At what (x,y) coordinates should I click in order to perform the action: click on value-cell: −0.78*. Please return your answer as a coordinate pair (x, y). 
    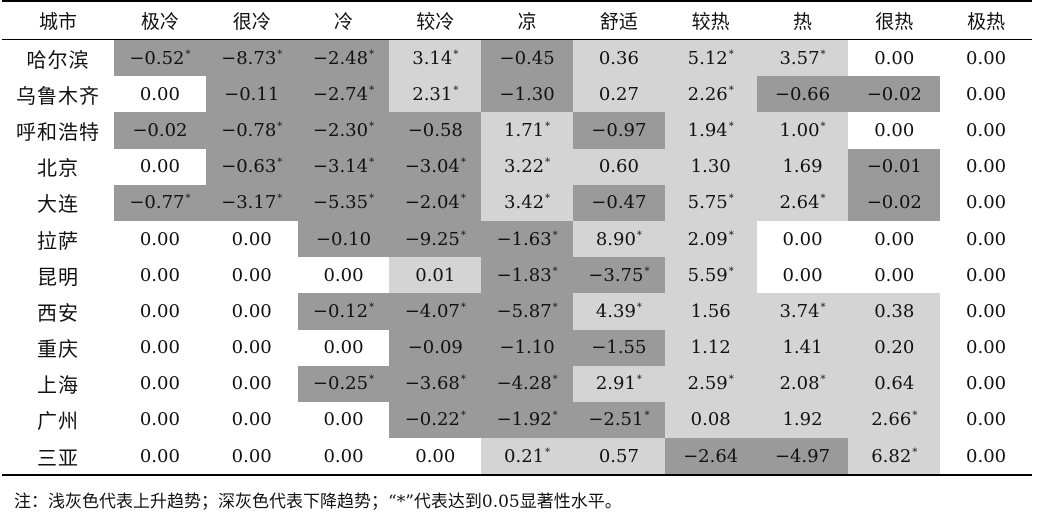
    Looking at the image, I should click on (251, 130).